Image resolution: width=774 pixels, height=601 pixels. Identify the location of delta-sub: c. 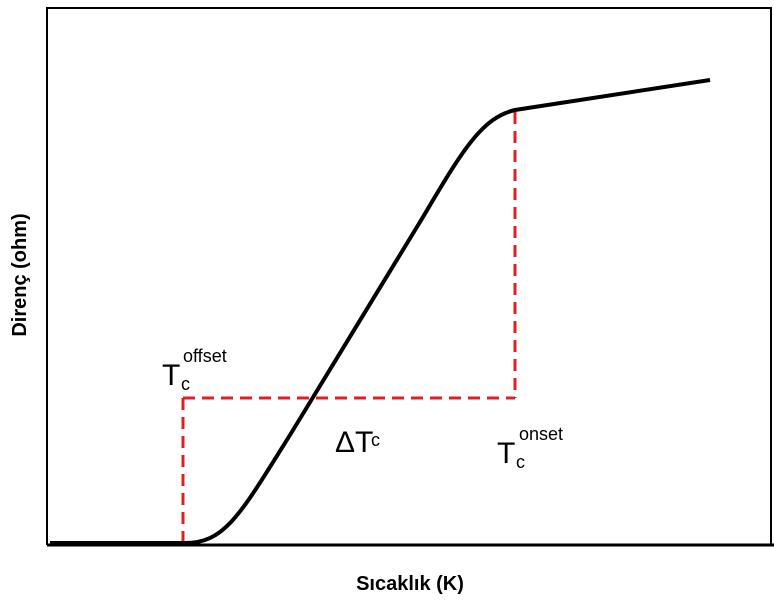
(375, 440).